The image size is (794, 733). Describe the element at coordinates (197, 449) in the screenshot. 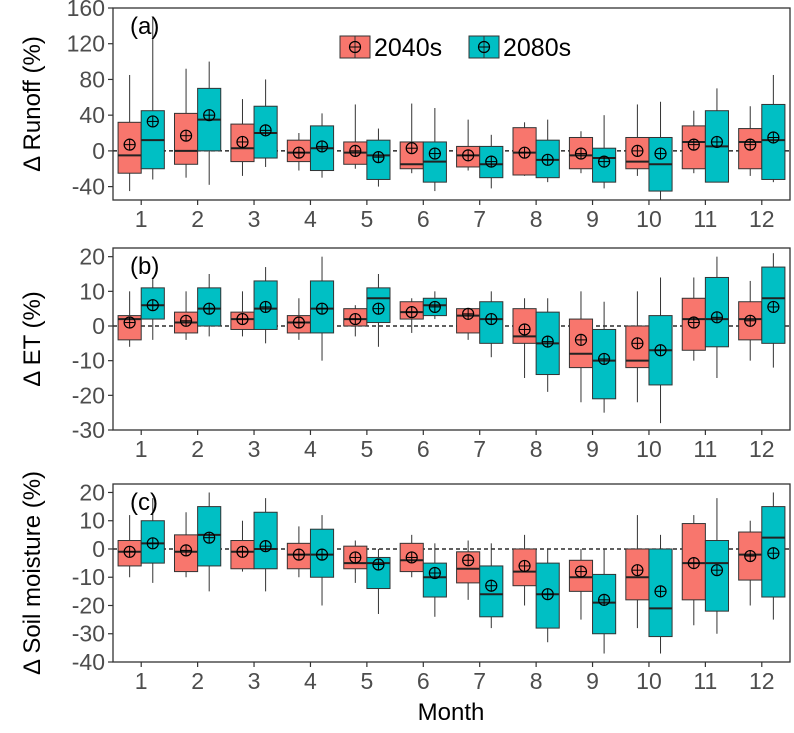

I see `x-tick-label: 2` at that location.